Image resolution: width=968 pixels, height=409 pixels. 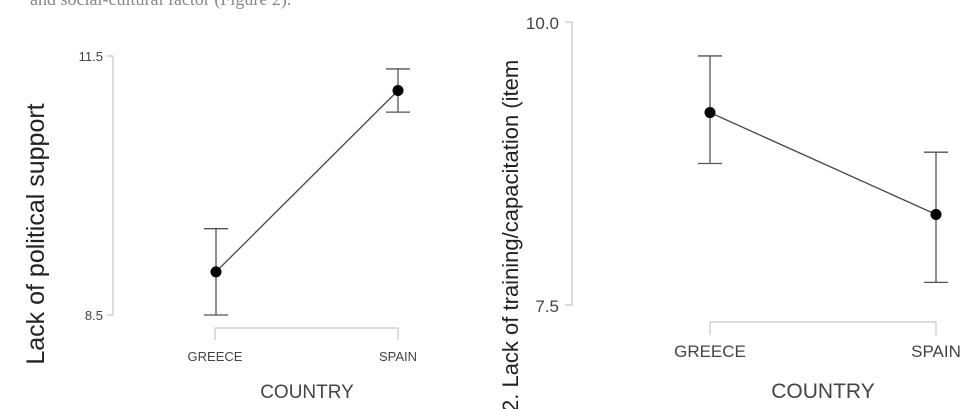 What do you see at coordinates (510, 234) in the screenshot?
I see `y-axis-label: 2. Lack of training/capacitation (item` at bounding box center [510, 234].